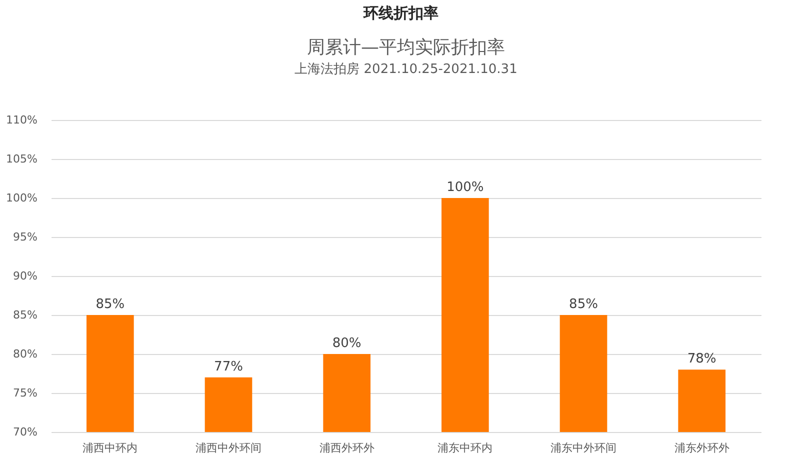 The image size is (792, 469). I want to click on y-tick-label: 90%, so click(25, 276).